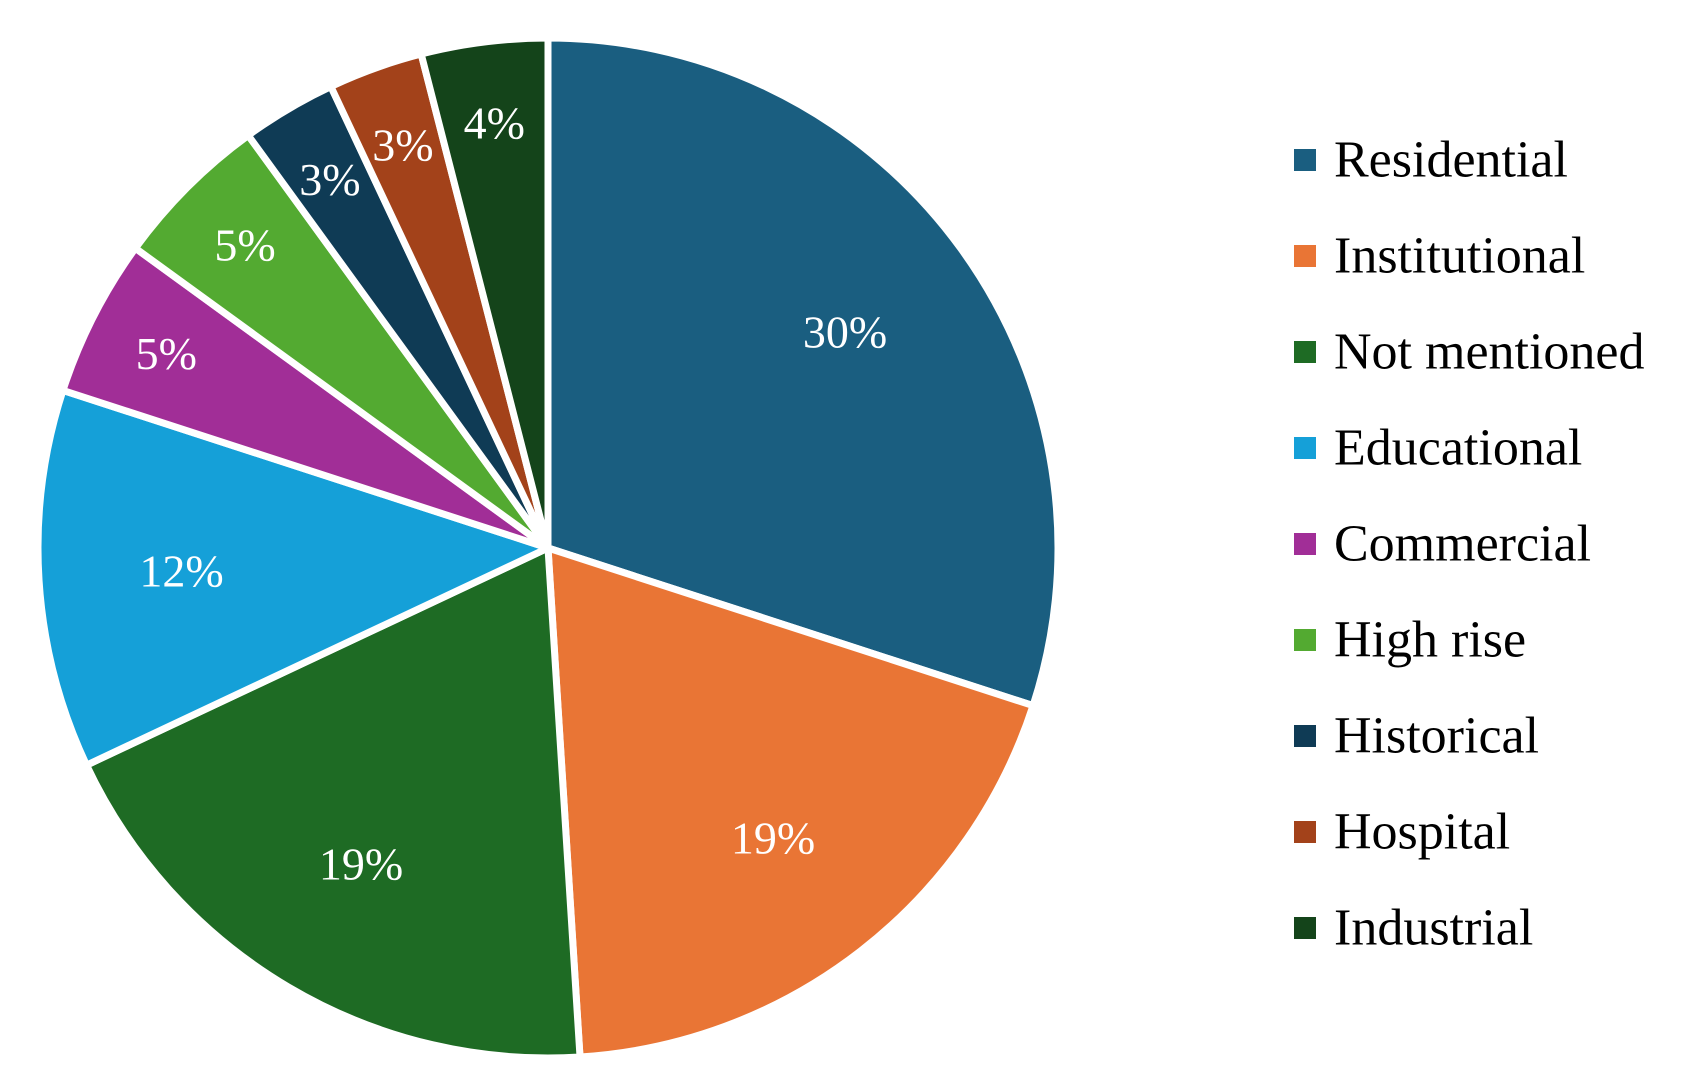 The image size is (1694, 1078). I want to click on data-label-high-rise: 5%, so click(244, 245).